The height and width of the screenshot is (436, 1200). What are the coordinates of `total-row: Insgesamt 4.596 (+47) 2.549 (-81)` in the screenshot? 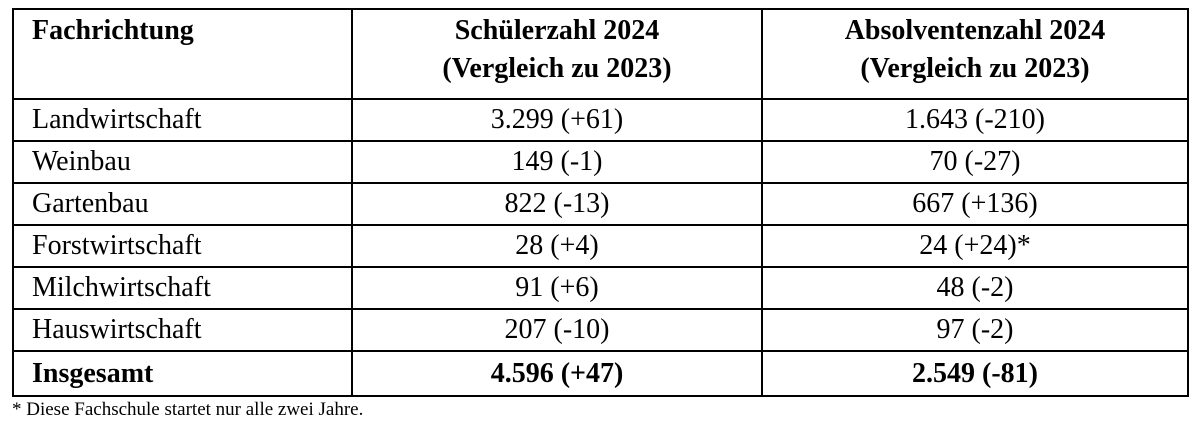 It's located at (600, 373).